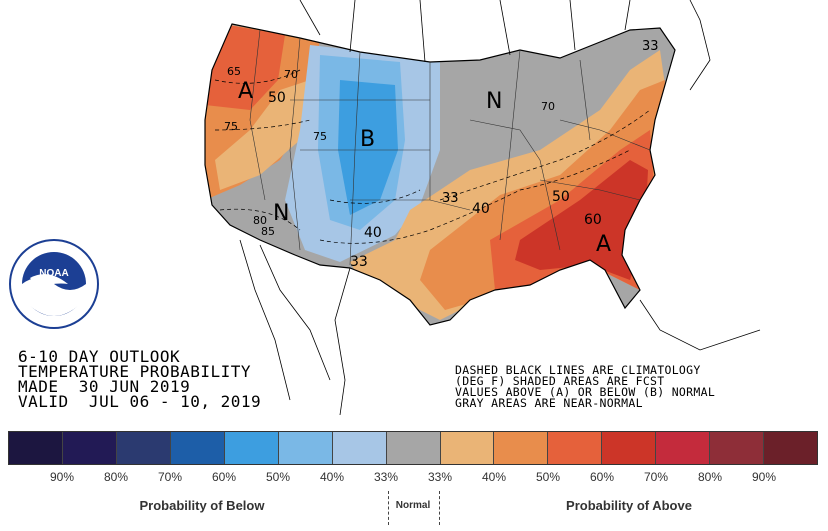 The height and width of the screenshot is (531, 828). I want to click on contour-33-central: 33, so click(450, 198).